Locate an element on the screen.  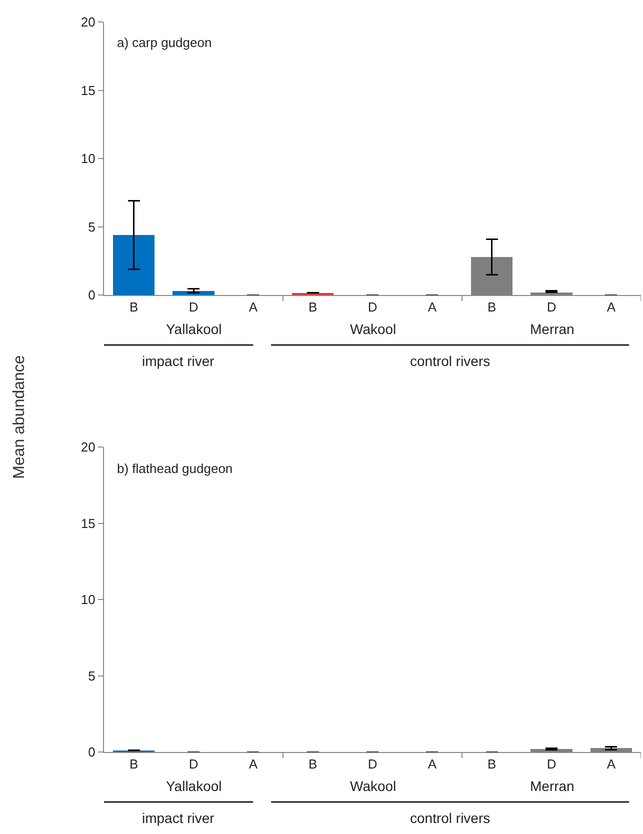
y-axis-title: Mean abundance is located at coordinates (20, 417).